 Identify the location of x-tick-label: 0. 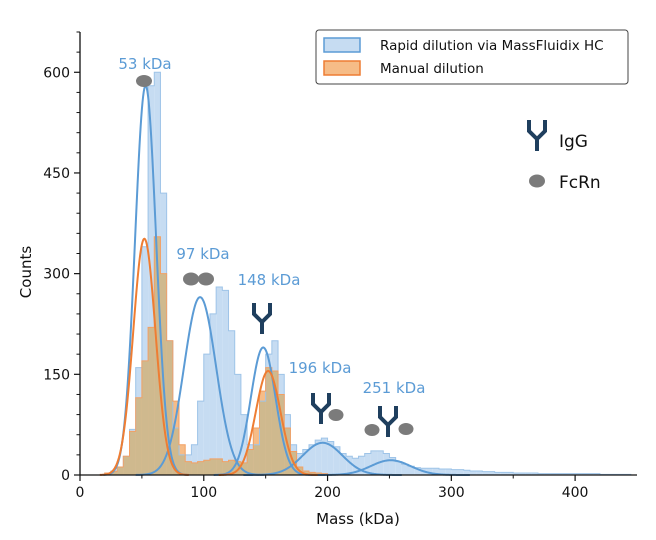
(80, 493).